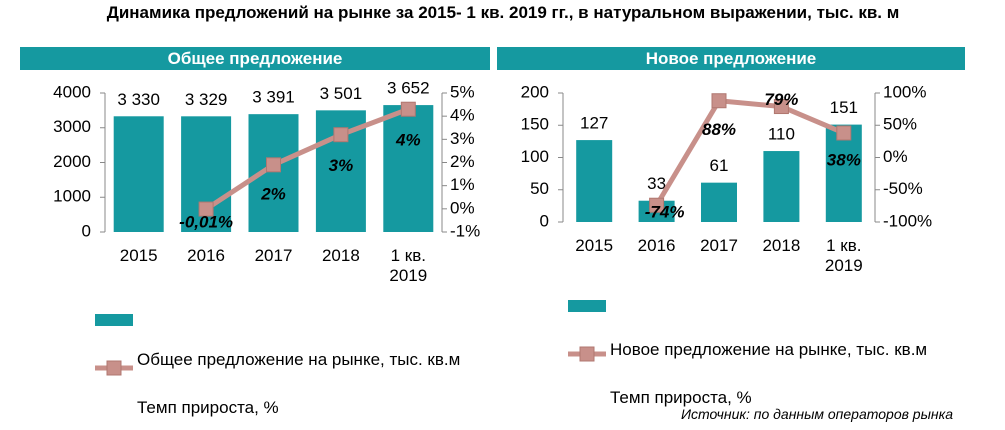 The width and height of the screenshot is (1005, 430). Describe the element at coordinates (273, 193) in the screenshot. I see `growth-label: 2%` at that location.